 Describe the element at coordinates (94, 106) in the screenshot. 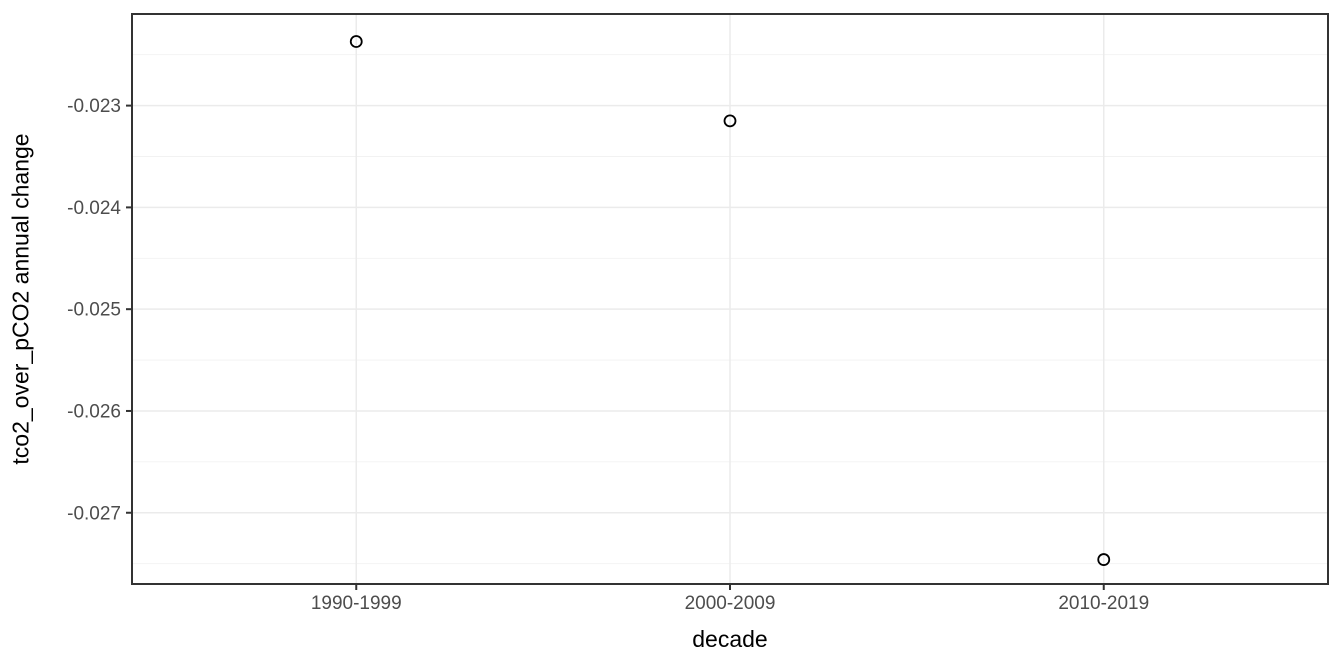

I see `y-axis-tick-label: -0.023` at that location.